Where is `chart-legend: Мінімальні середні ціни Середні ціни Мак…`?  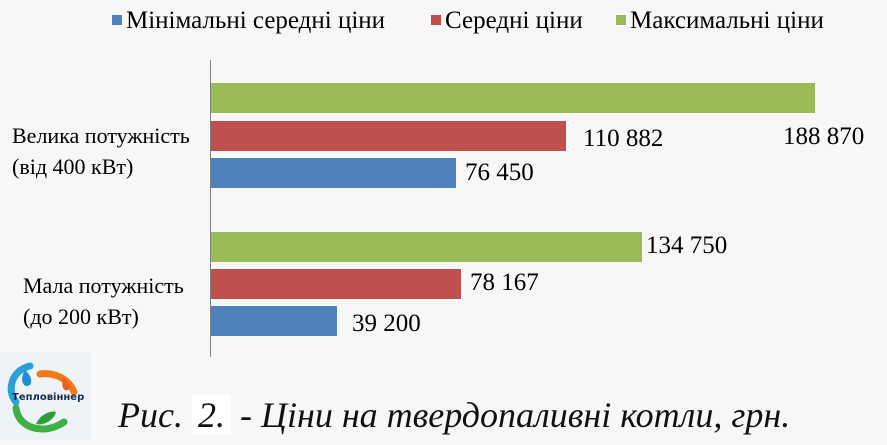
chart-legend: Мінімальні середні ціни Середні ціни Мак… is located at coordinates (443, 21).